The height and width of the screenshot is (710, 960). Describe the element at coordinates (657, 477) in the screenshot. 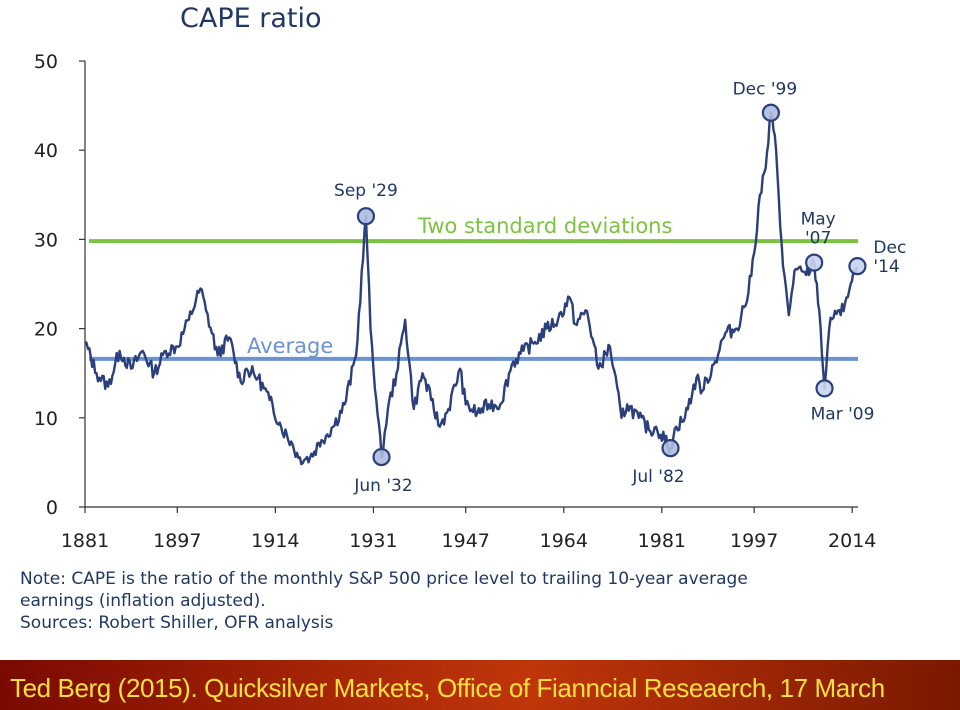

I see `annotation-label: Jul '82` at that location.